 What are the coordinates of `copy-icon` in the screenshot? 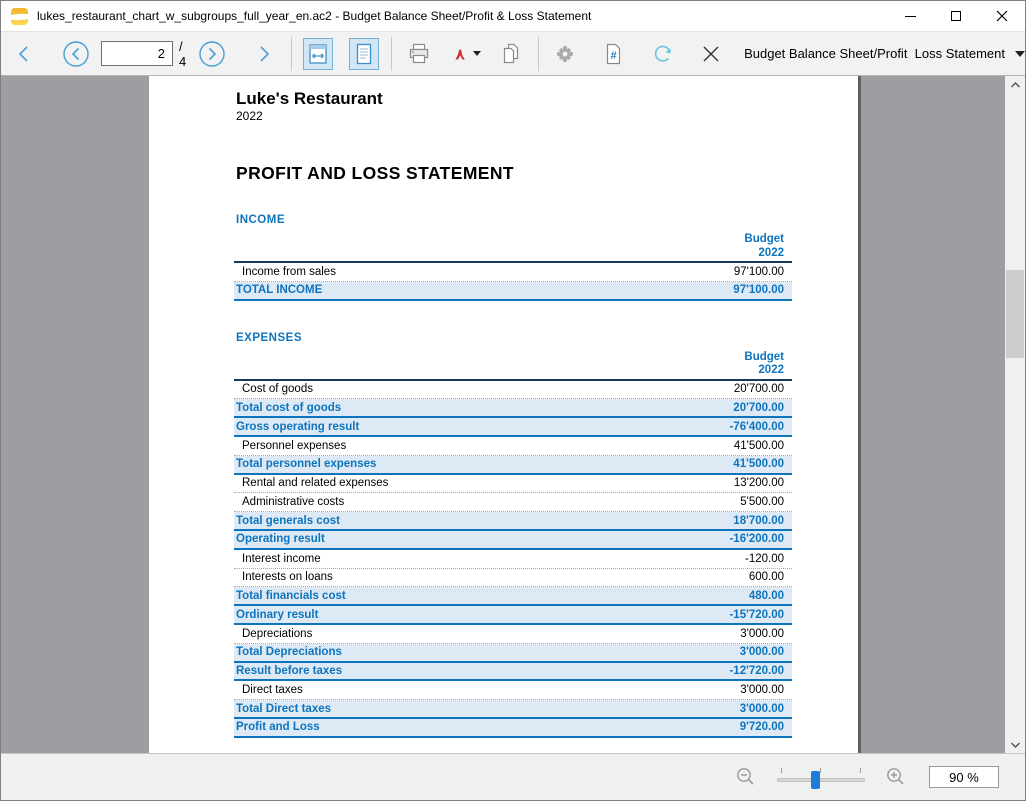 It's located at (510, 53).